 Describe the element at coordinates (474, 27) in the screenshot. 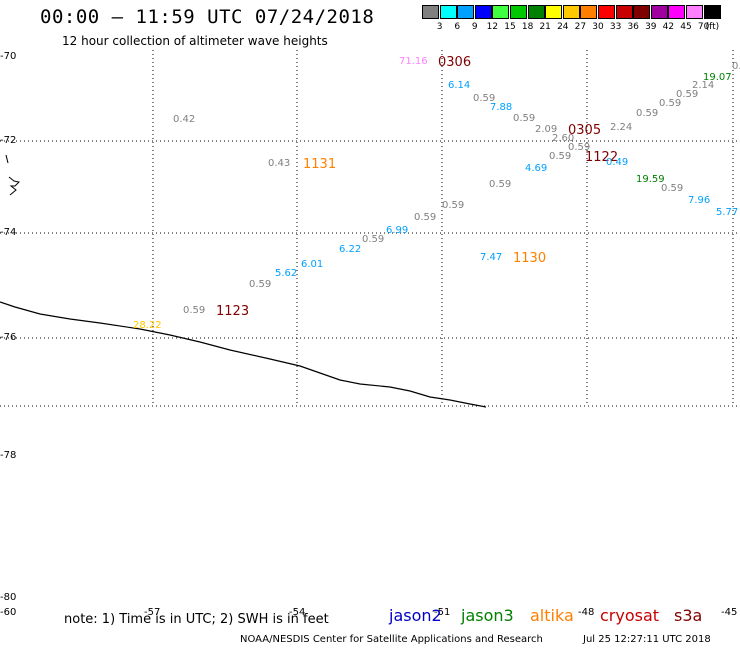

I see `legend-tick: 9` at that location.